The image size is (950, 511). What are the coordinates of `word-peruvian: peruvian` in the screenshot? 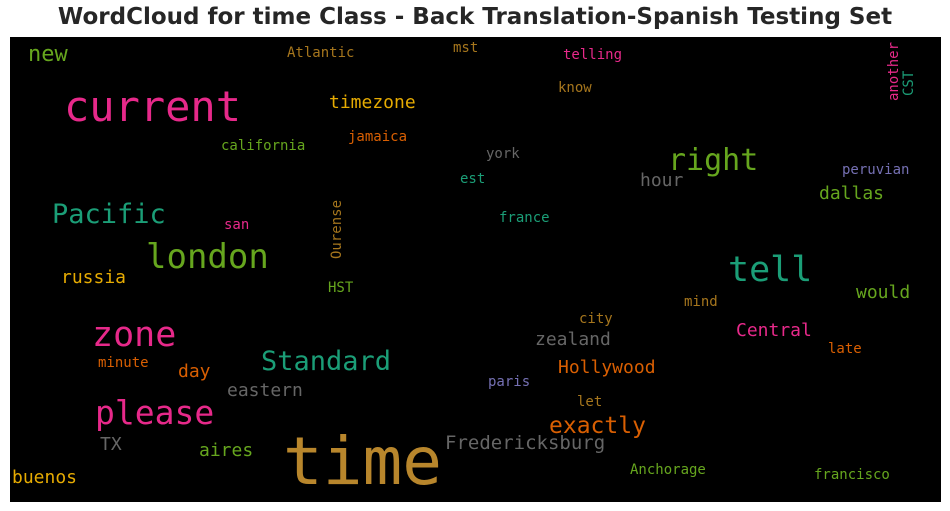 It's located at (876, 170).